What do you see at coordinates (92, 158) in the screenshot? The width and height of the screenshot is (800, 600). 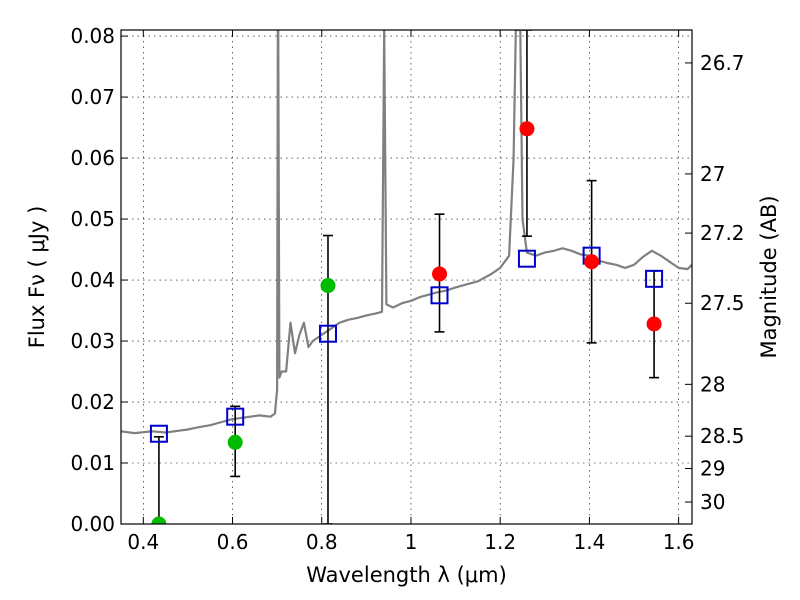 I see `y-tick-label: 0.06` at bounding box center [92, 158].